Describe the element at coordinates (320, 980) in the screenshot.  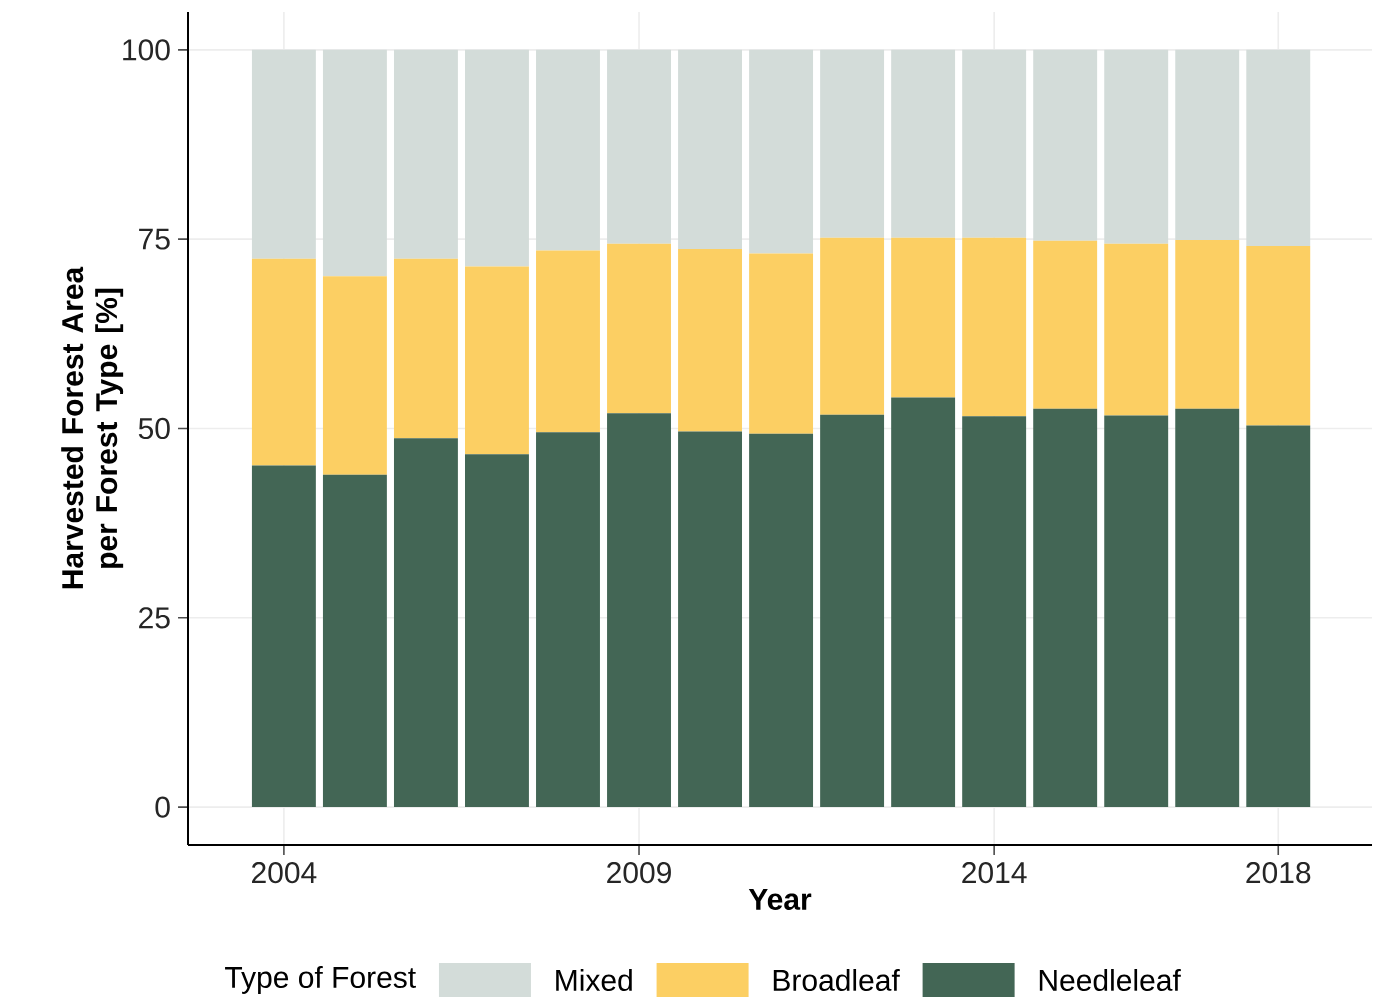
I see `legend-title: Type of Forest` at that location.